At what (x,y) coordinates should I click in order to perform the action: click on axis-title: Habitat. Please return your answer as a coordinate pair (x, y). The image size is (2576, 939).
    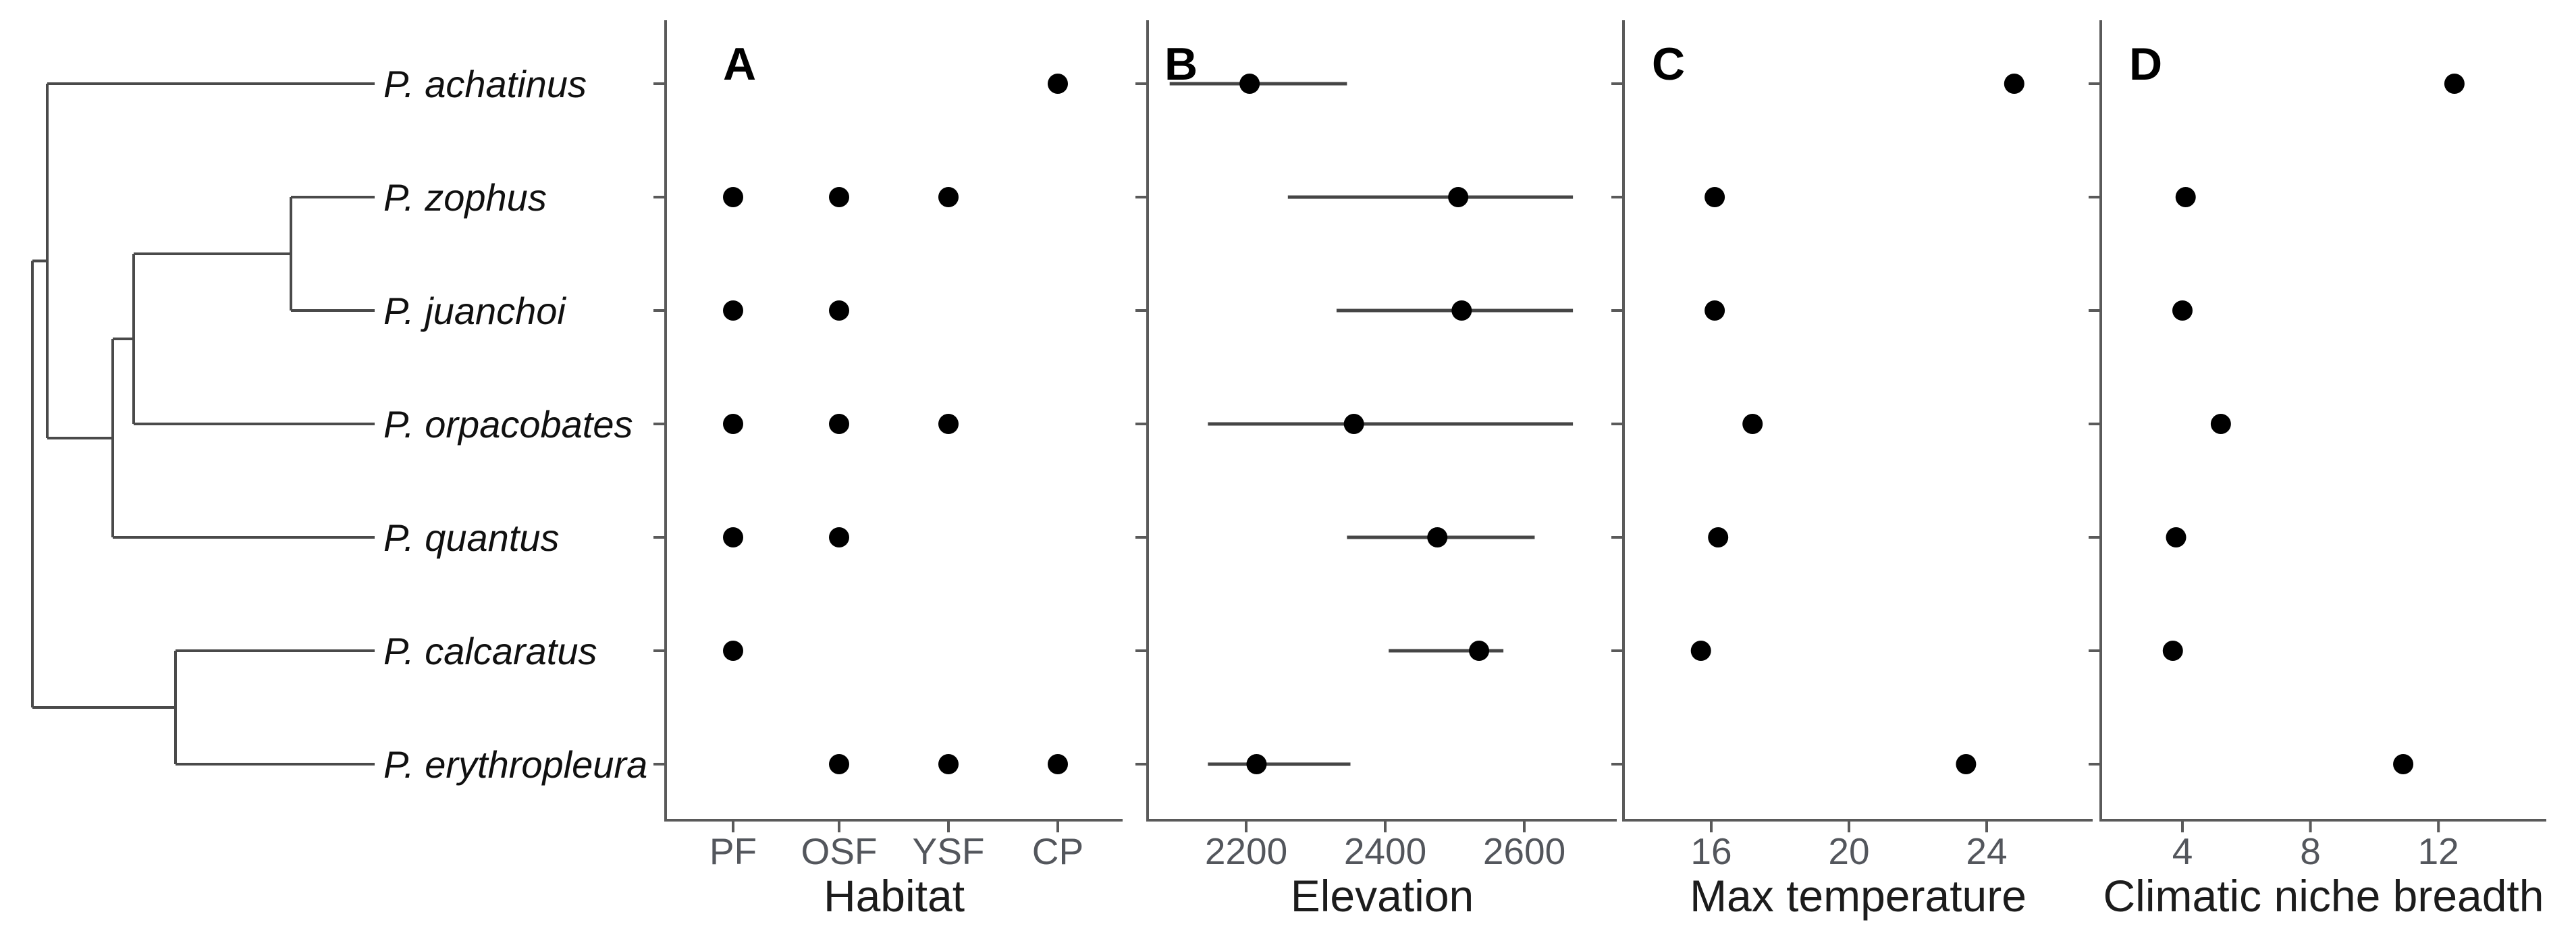
    Looking at the image, I should click on (894, 896).